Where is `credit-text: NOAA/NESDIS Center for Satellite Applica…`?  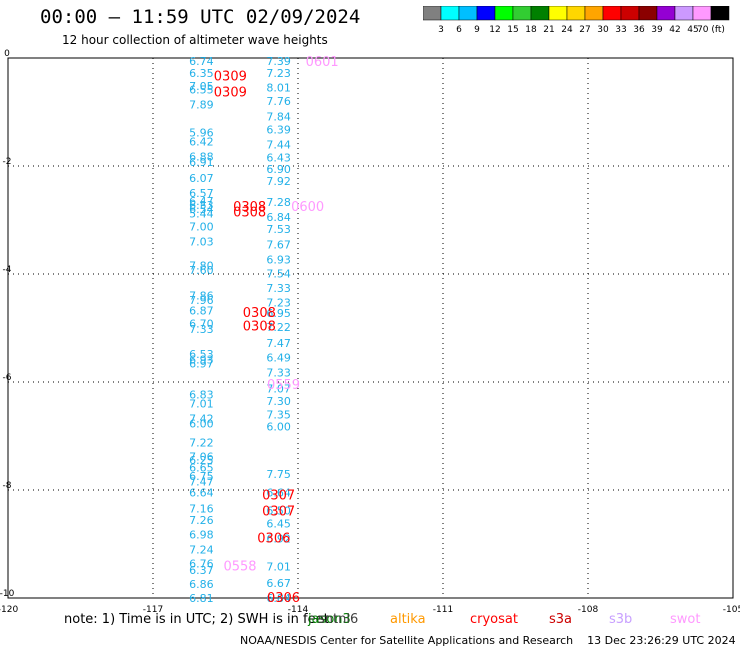 credit-text: NOAA/NESDIS Center for Satellite Applica… is located at coordinates (488, 640).